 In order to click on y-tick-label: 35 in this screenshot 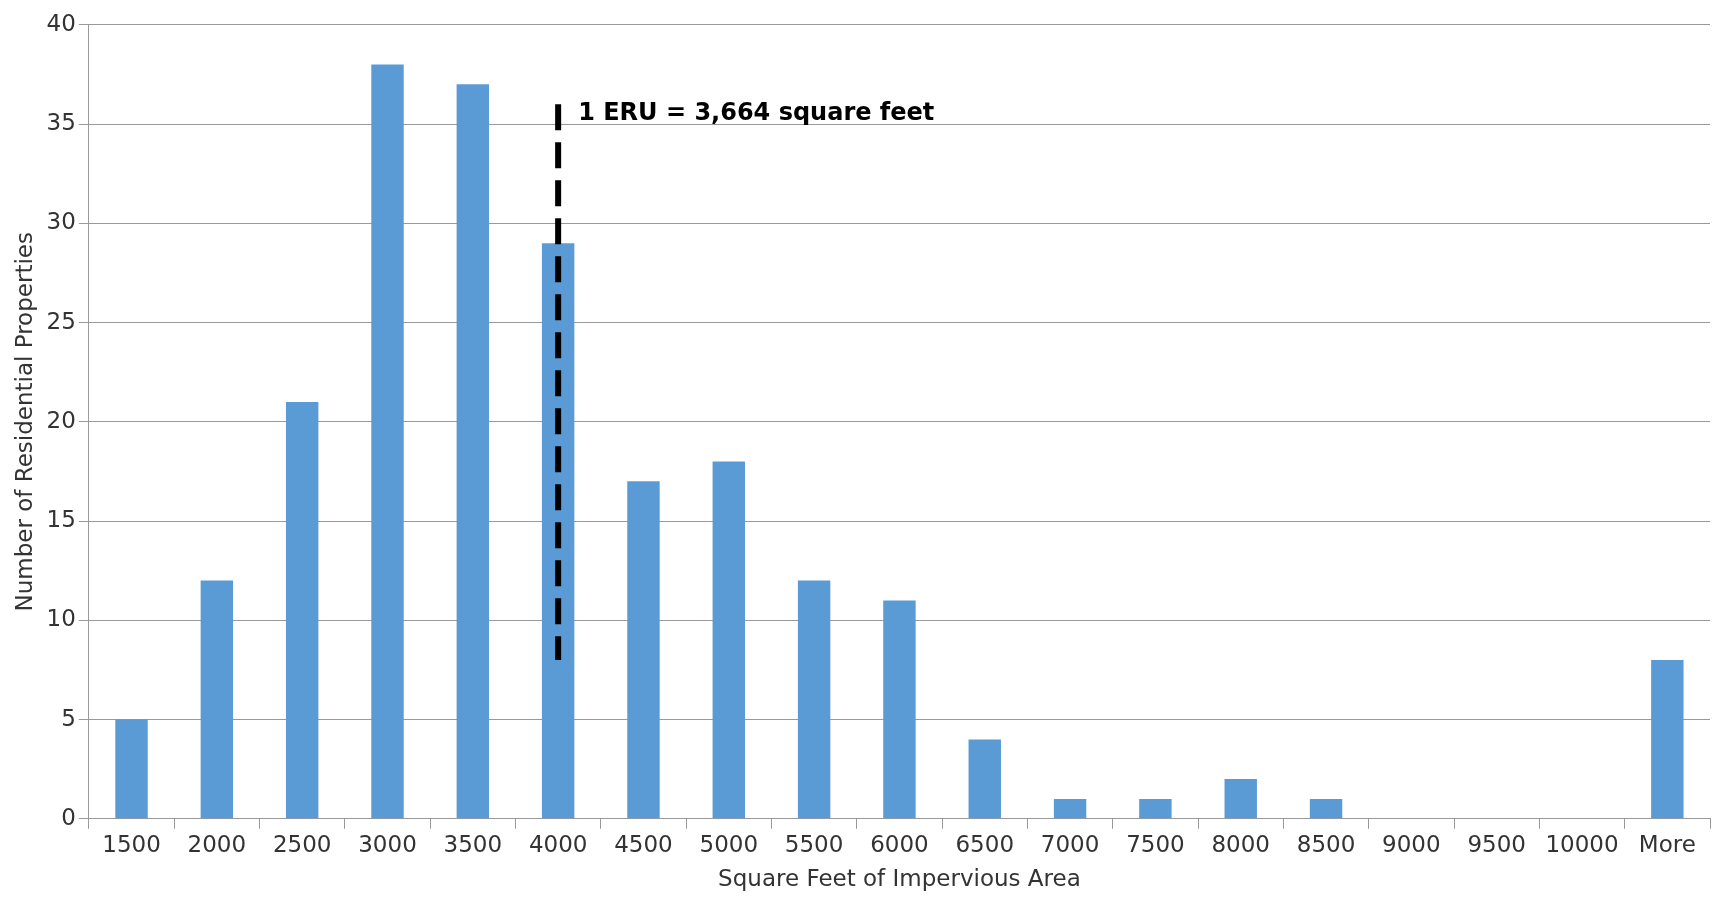, I will do `click(61, 122)`.